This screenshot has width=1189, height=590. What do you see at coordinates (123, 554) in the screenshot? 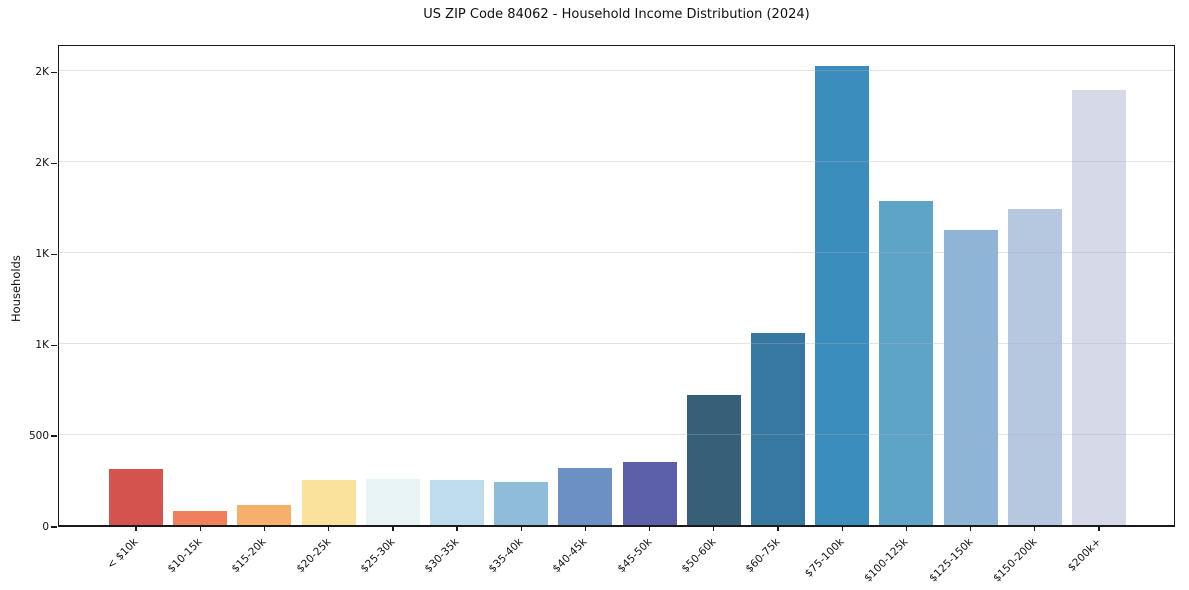
I see `x-tick-label: < $10k` at bounding box center [123, 554].